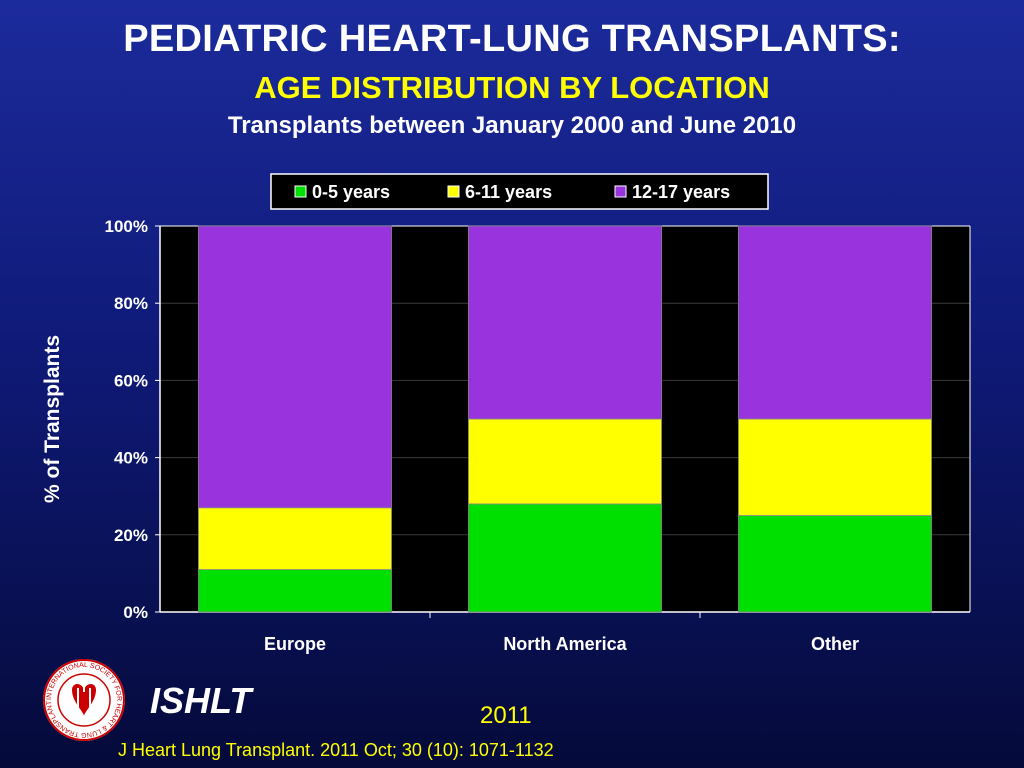  Describe the element at coordinates (295, 644) in the screenshot. I see `x-category-label: Europe` at that location.